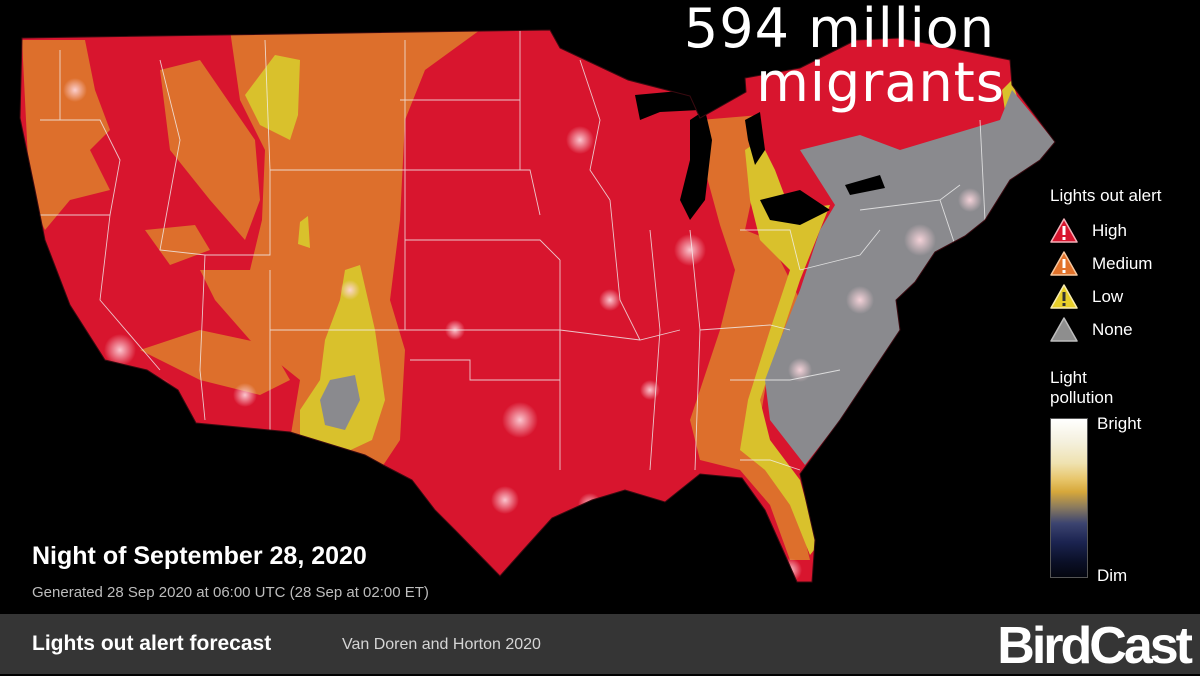  What do you see at coordinates (1064, 230) in the screenshot?
I see `high-warning-icon` at bounding box center [1064, 230].